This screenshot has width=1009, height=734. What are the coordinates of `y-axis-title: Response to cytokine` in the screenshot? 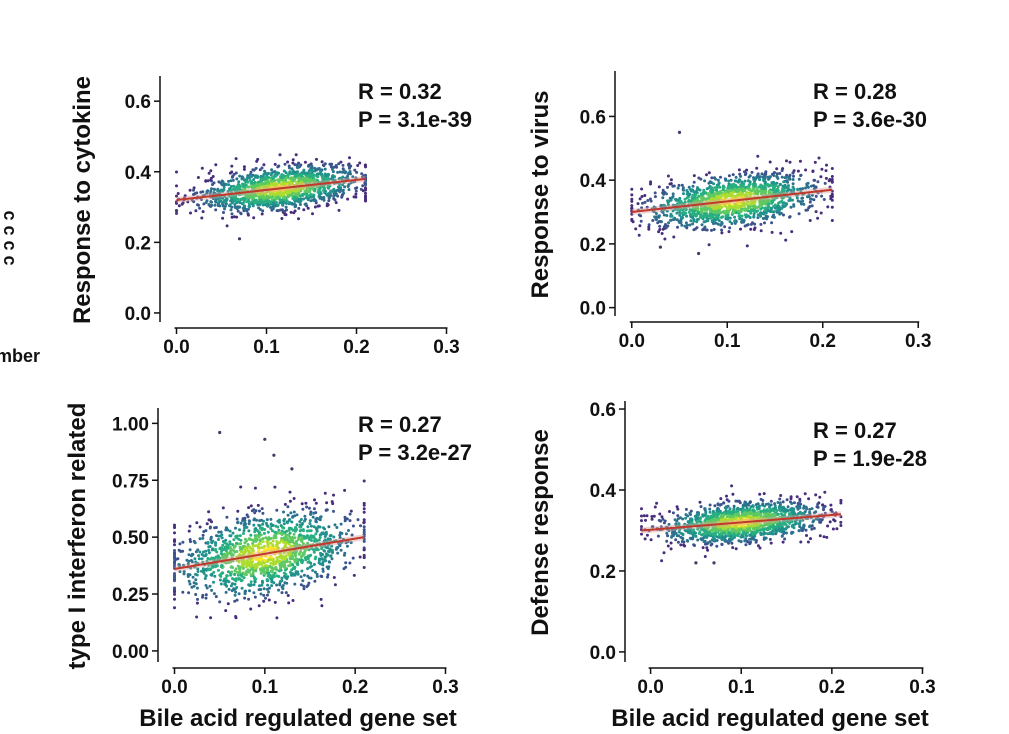 It's located at (82, 200).